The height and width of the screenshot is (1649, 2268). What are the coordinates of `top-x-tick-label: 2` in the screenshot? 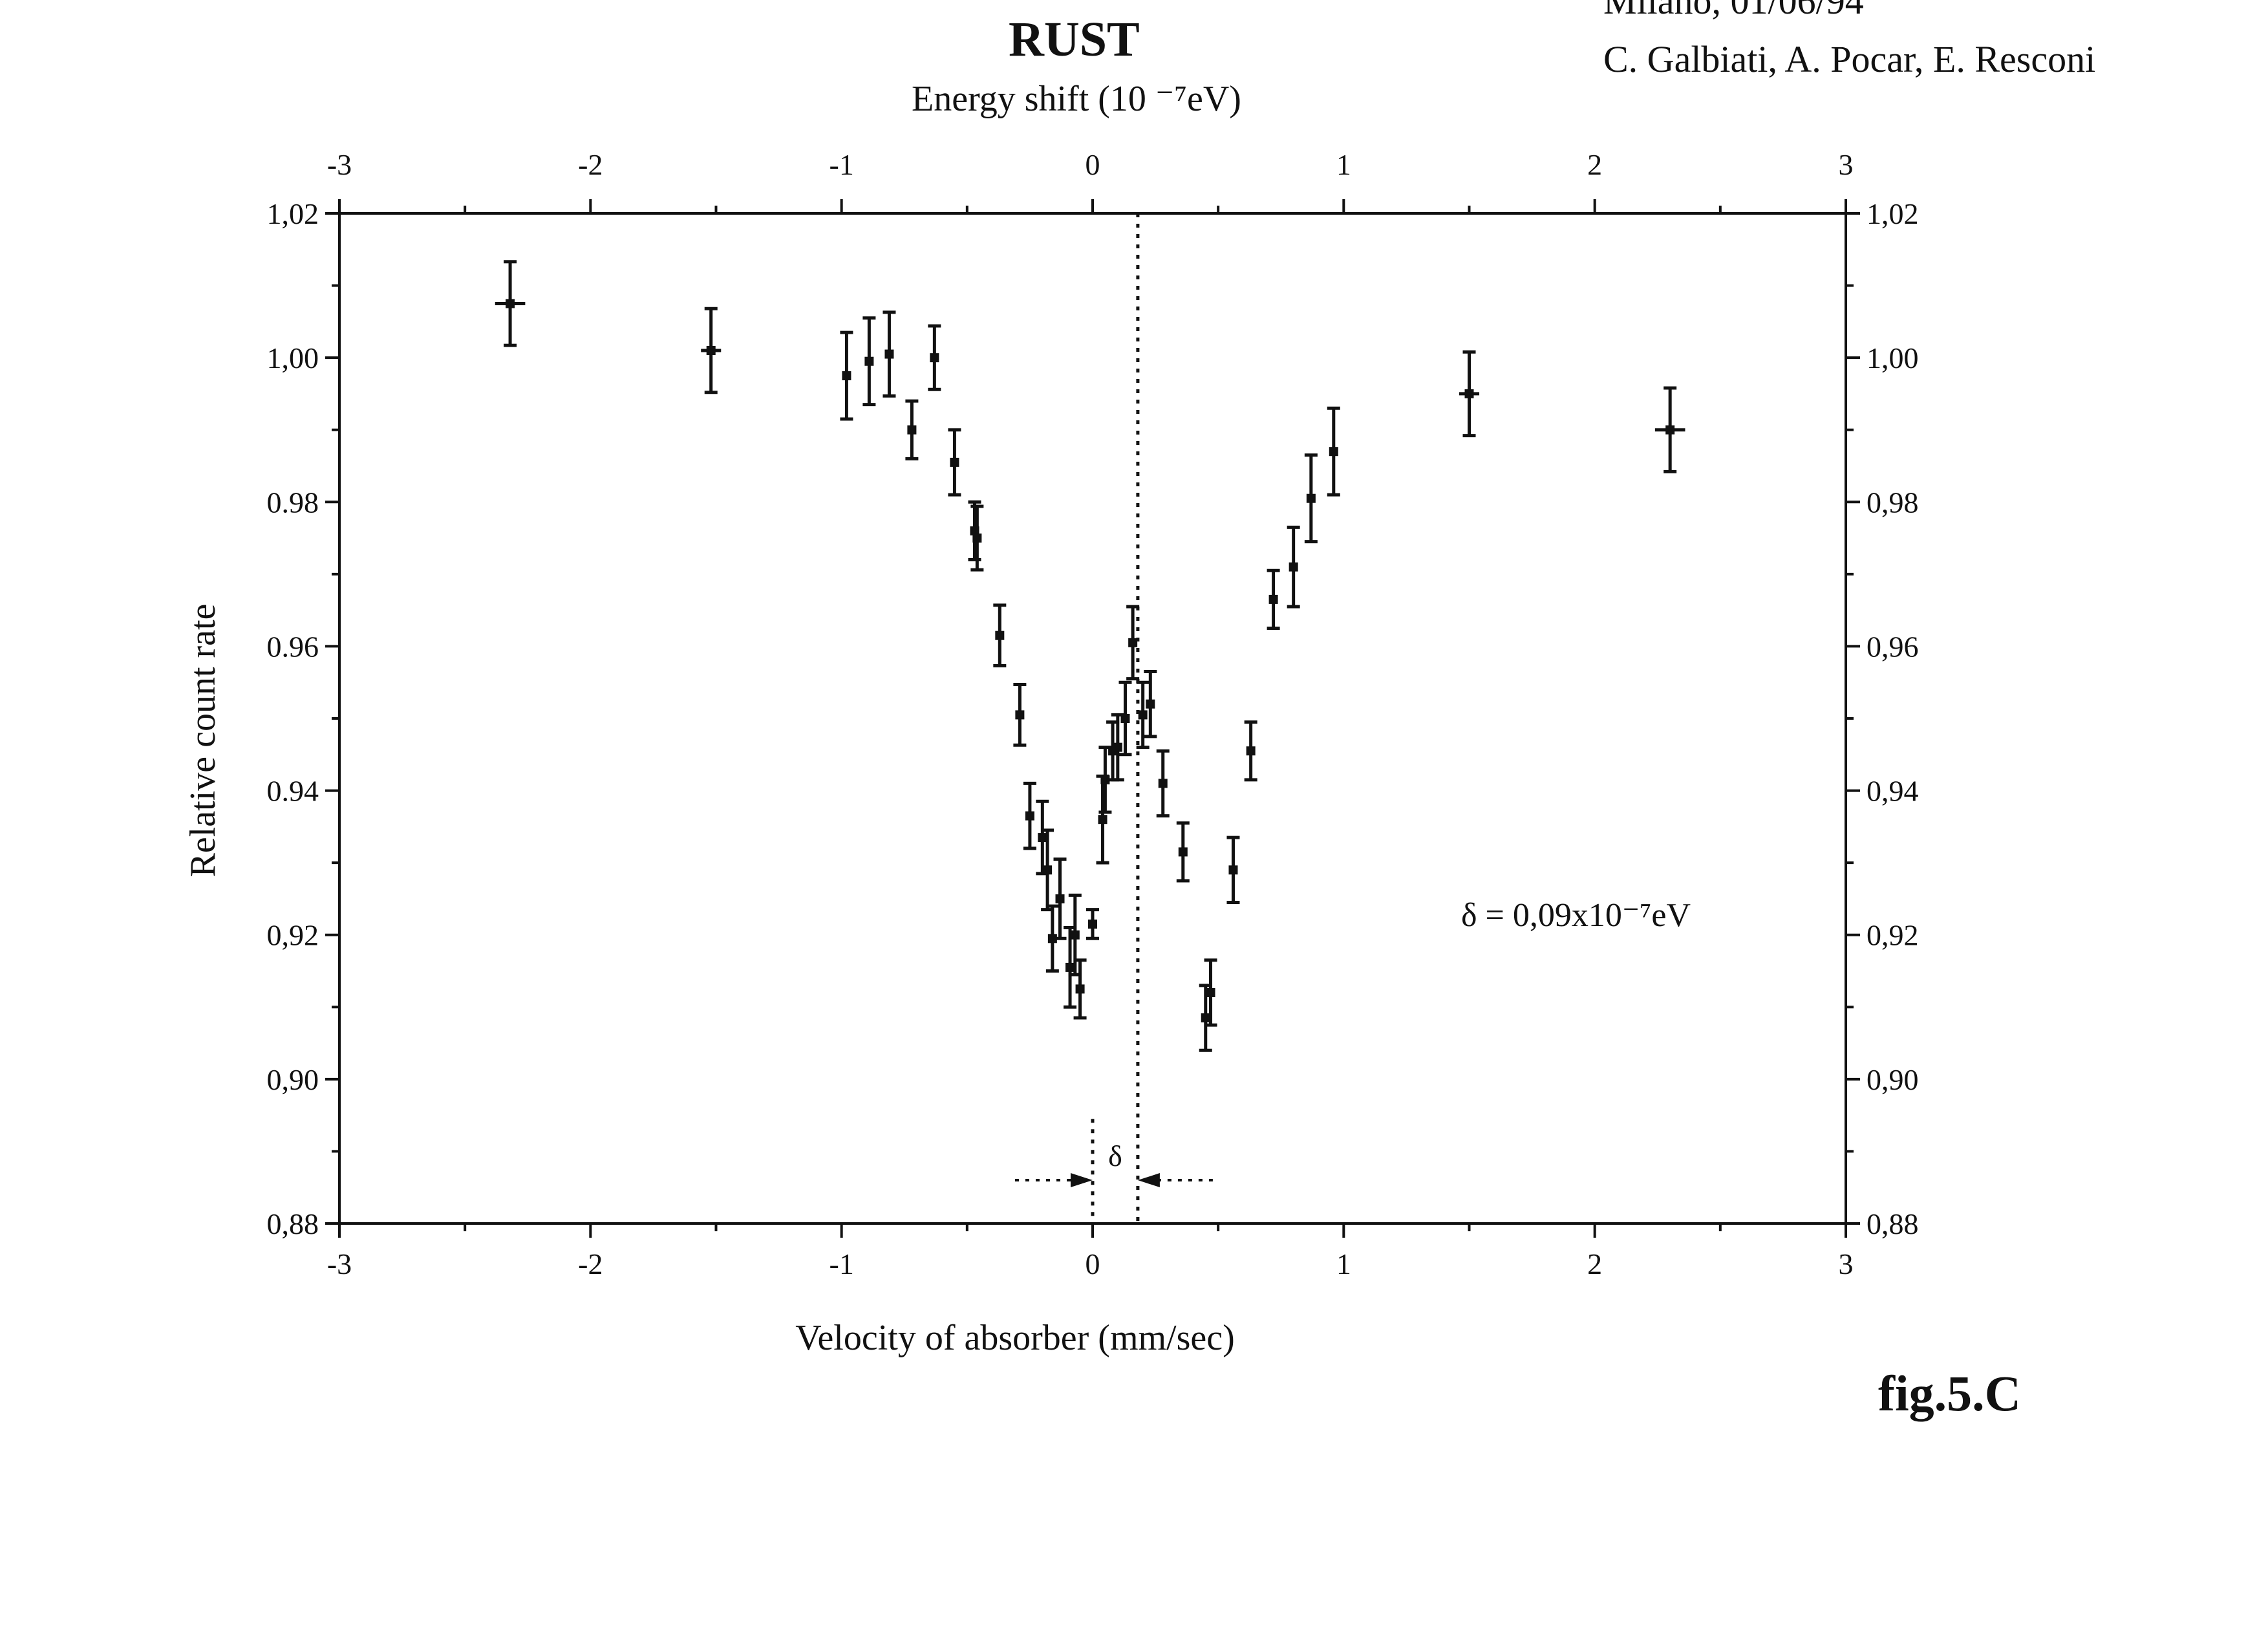 It's located at (1594, 164).